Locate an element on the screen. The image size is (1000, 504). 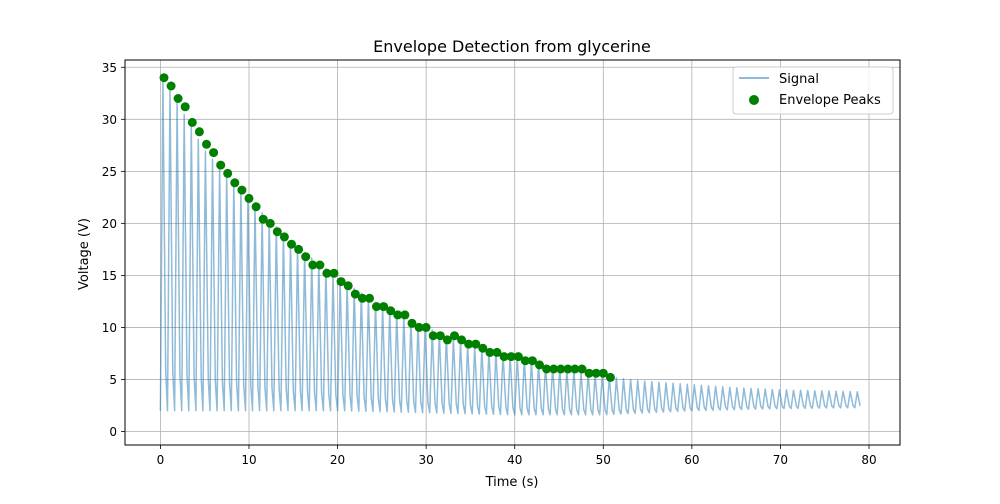
x-axis-label: Time (s) is located at coordinates (512, 482).